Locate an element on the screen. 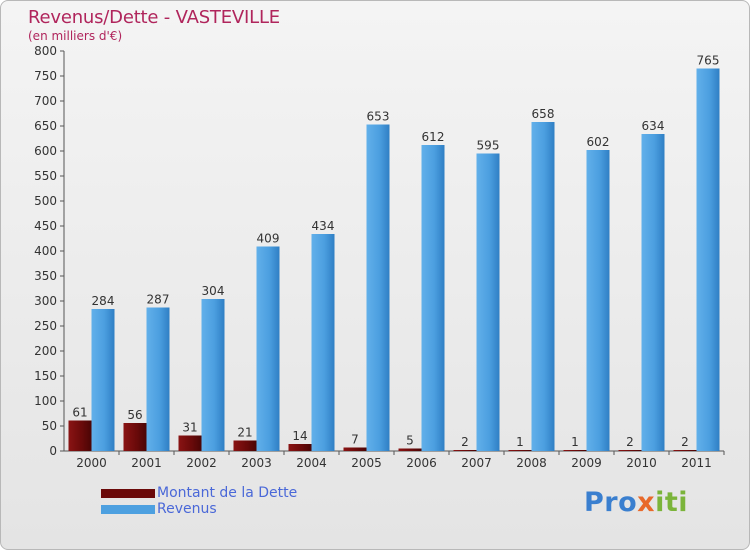 The image size is (750, 550). data-label-dette: 56 is located at coordinates (134, 415).